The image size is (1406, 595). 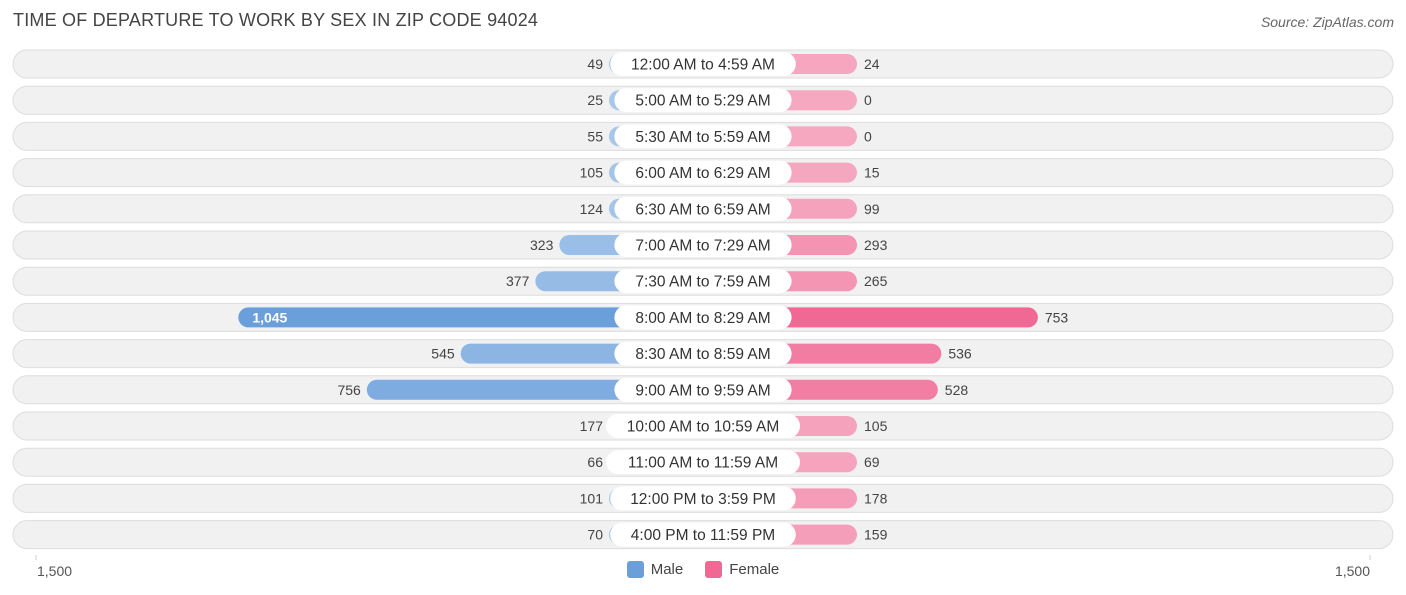 What do you see at coordinates (876, 281) in the screenshot?
I see `value-label-female: 265` at bounding box center [876, 281].